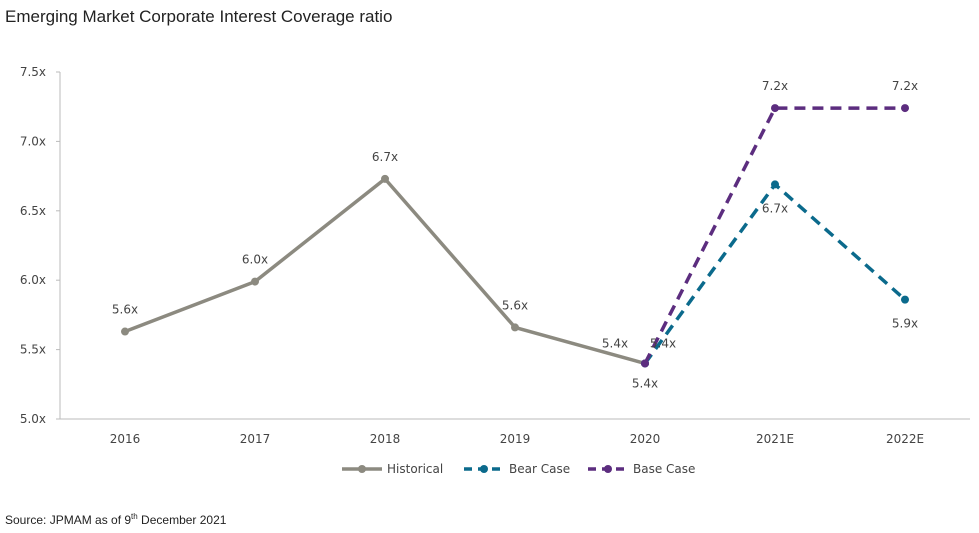 Image resolution: width=979 pixels, height=533 pixels. Describe the element at coordinates (385, 439) in the screenshot. I see `x-tick-label: 2018` at that location.